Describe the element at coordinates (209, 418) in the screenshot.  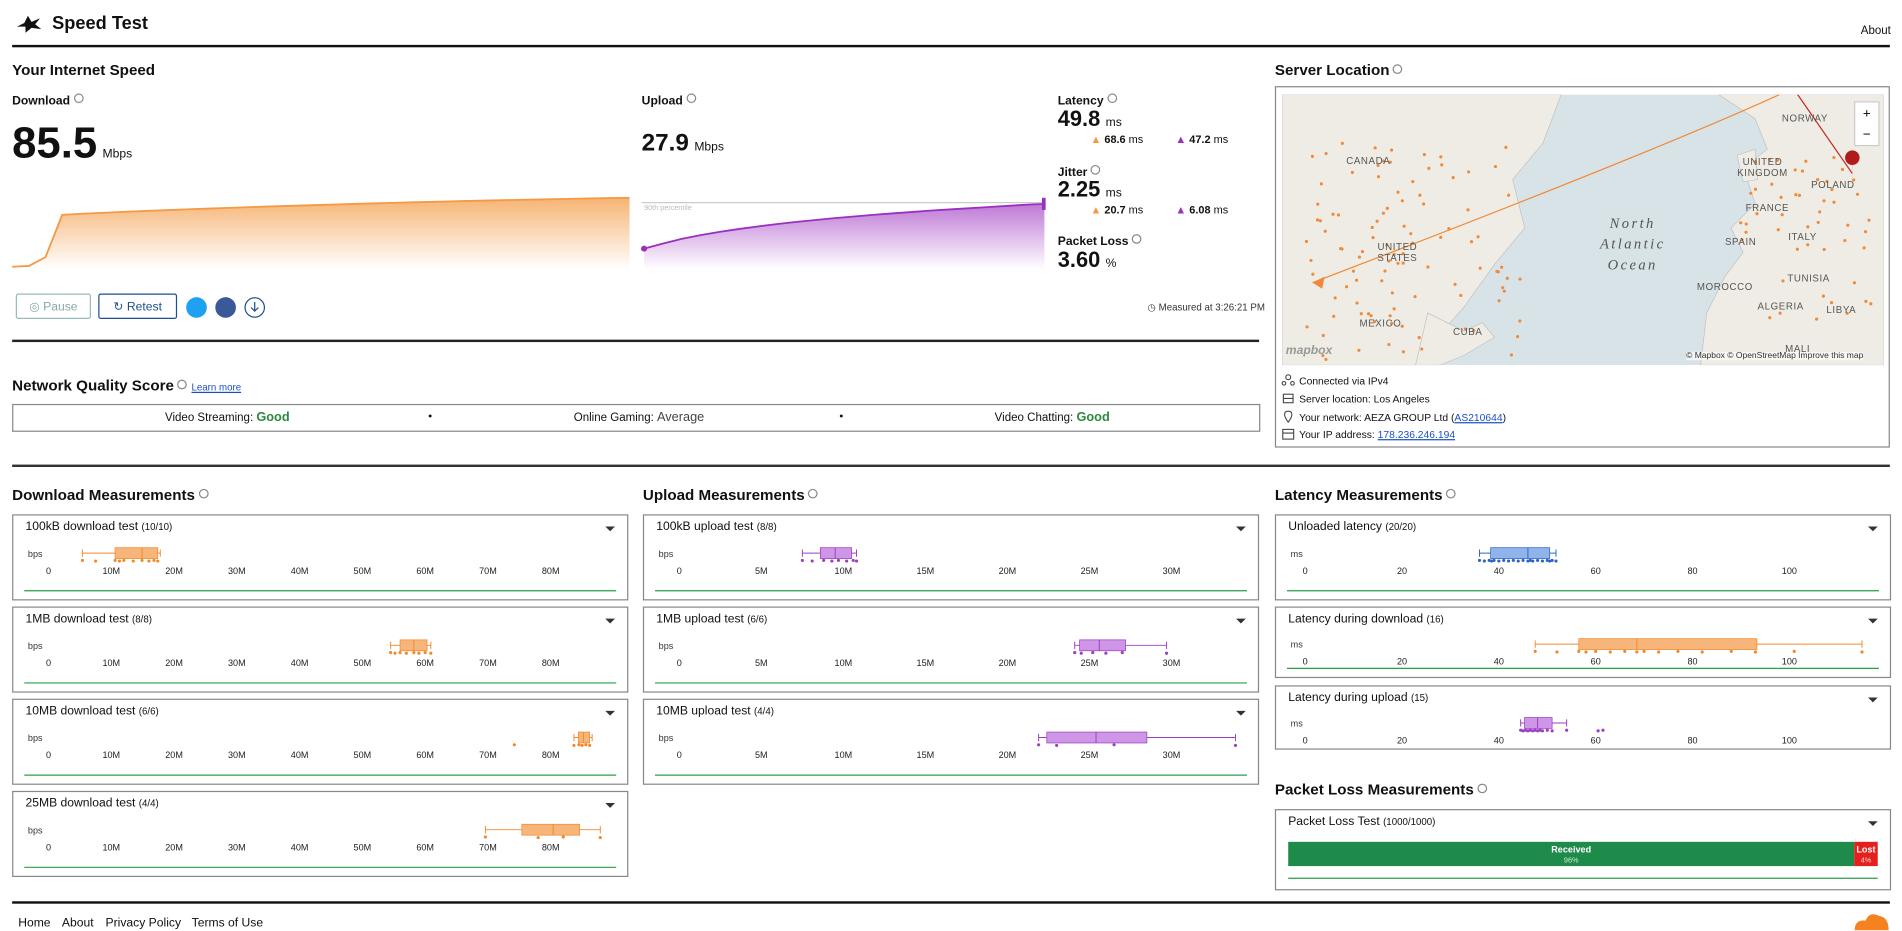
I see `quality-label: Video Streaming:` at that location.